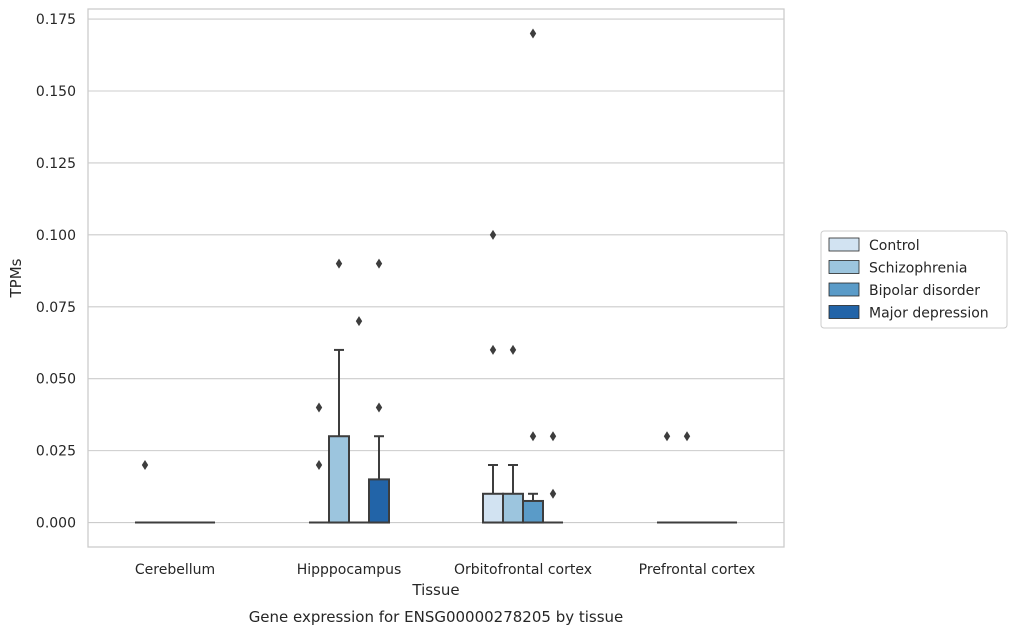  Describe the element at coordinates (894, 246) in the screenshot. I see `legend-label: Control` at that location.